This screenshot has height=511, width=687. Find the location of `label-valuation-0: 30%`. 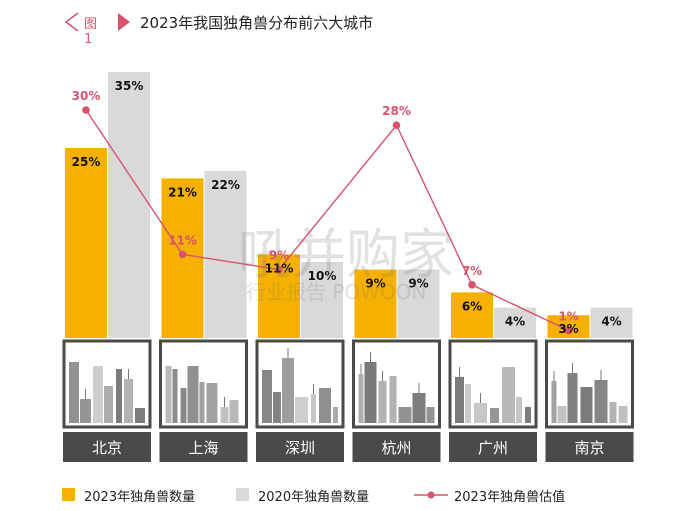

label-valuation-0: 30% is located at coordinates (86, 96).